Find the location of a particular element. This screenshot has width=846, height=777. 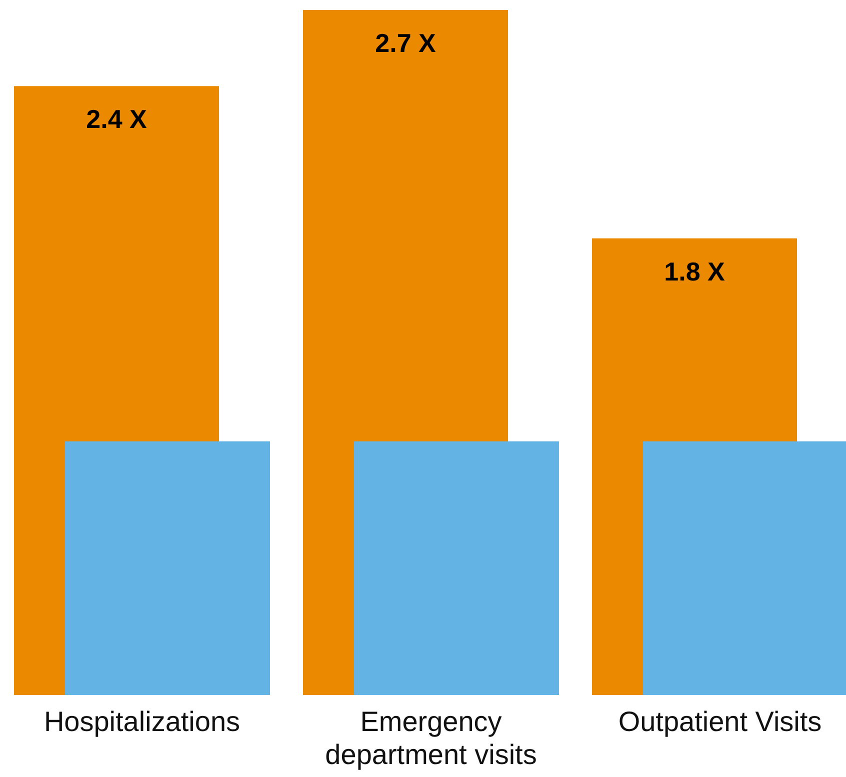

data-label: 1.8 X is located at coordinates (695, 271).